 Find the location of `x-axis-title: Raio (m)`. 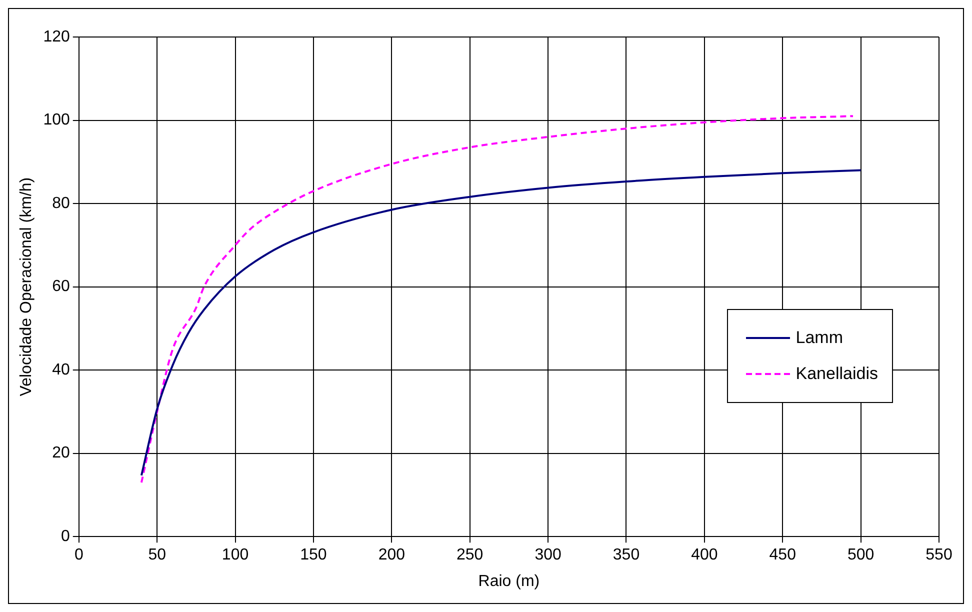

x-axis-title: Raio (m) is located at coordinates (509, 581).